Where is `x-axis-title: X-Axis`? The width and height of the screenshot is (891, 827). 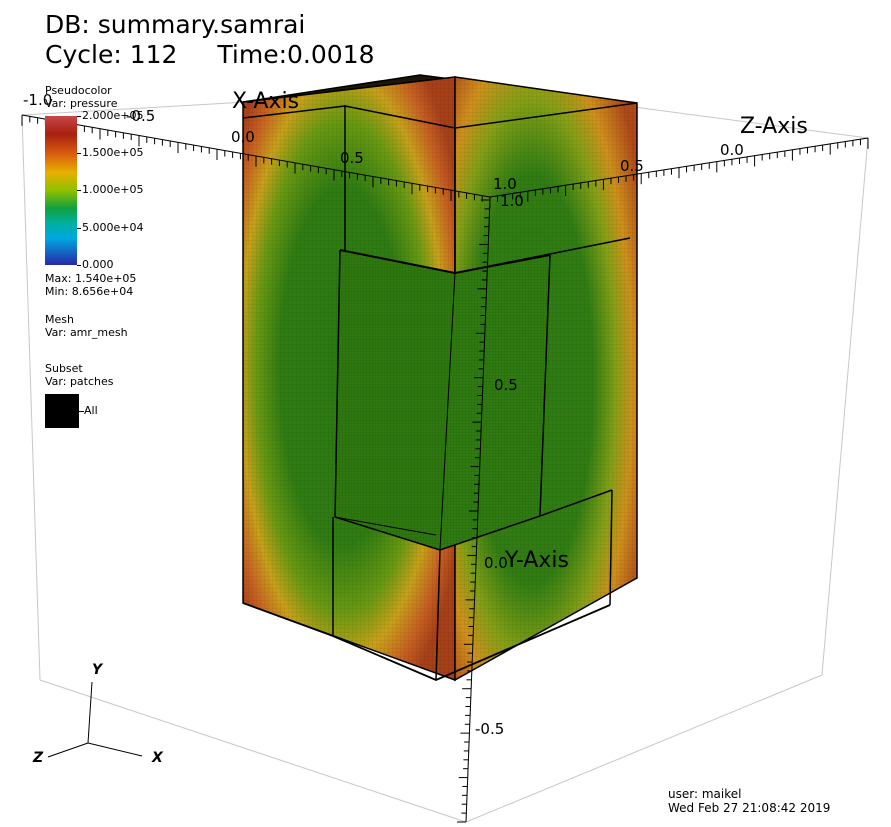 x-axis-title: X-Axis is located at coordinates (266, 101).